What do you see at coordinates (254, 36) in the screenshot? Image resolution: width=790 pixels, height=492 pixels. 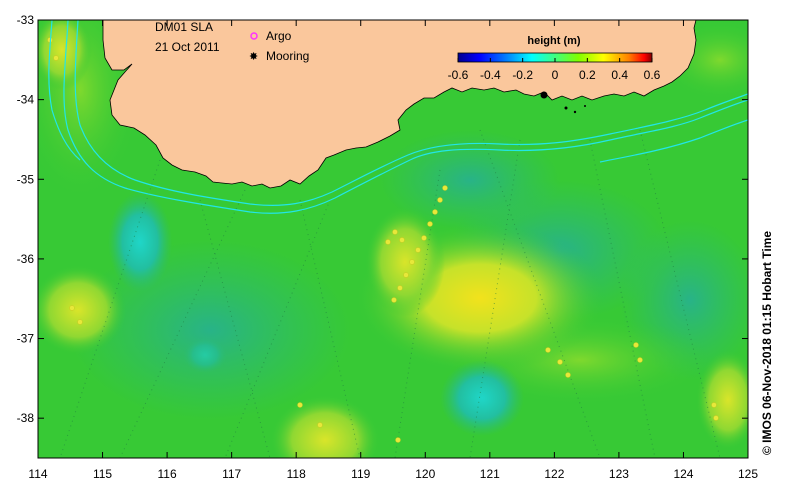 I see `argo-legend-icon` at bounding box center [254, 36].